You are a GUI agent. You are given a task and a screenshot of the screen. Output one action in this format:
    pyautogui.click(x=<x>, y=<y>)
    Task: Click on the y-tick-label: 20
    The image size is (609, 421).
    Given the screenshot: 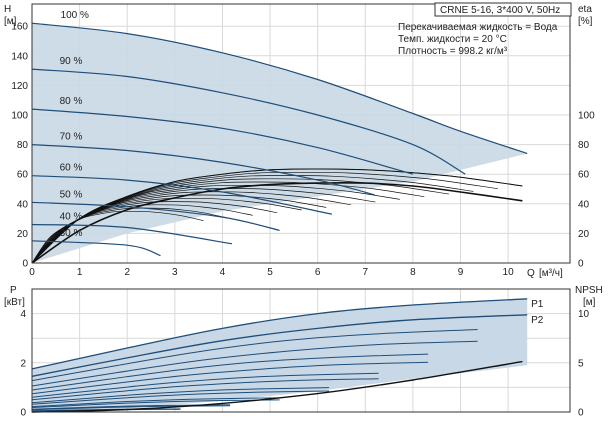 What is the action you would take?
    pyautogui.click(x=23, y=234)
    